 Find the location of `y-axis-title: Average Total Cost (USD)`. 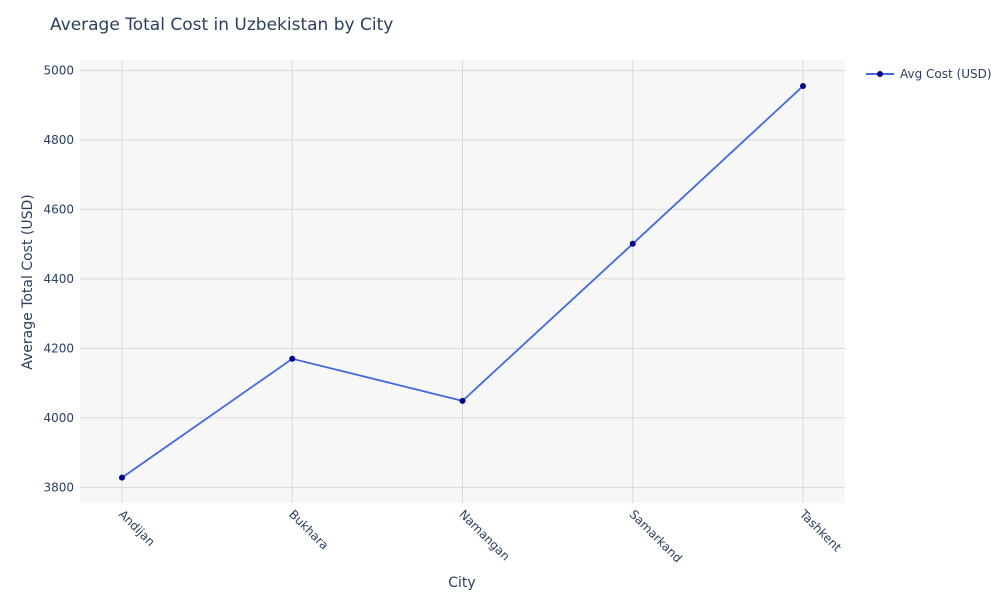

y-axis-title: Average Total Cost (USD) is located at coordinates (28, 282).